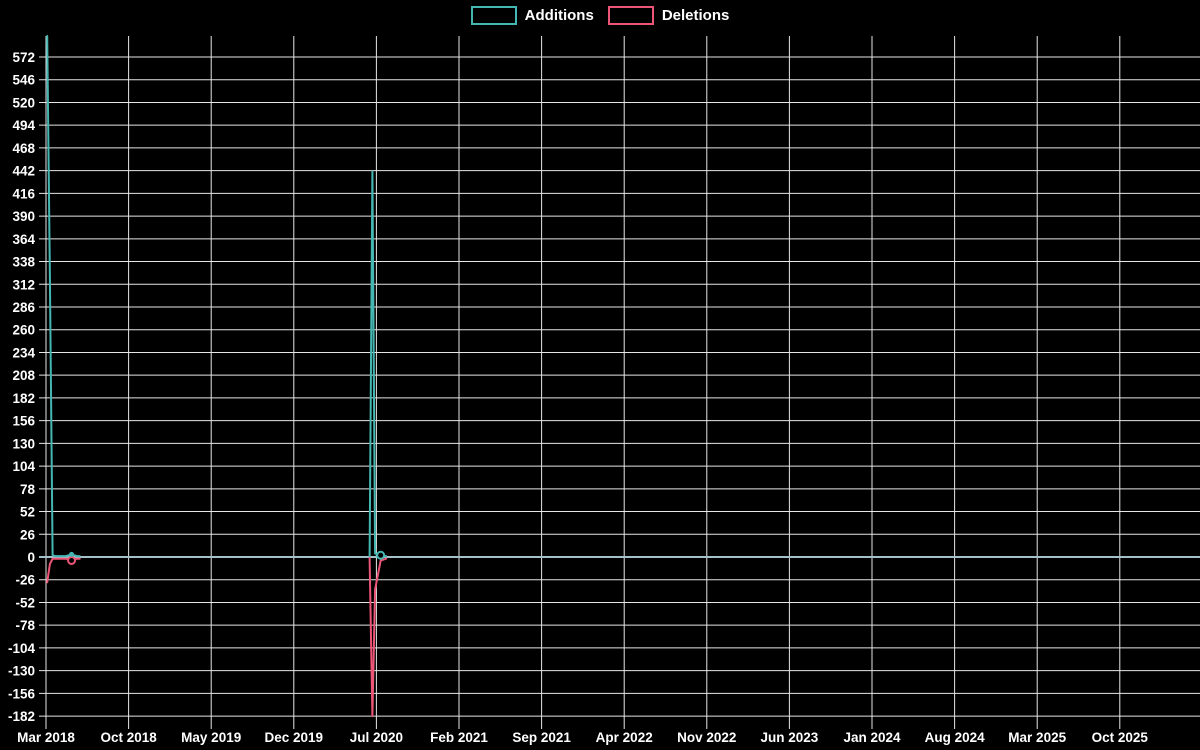  I want to click on axis-tick-label: -104, so click(22, 648).